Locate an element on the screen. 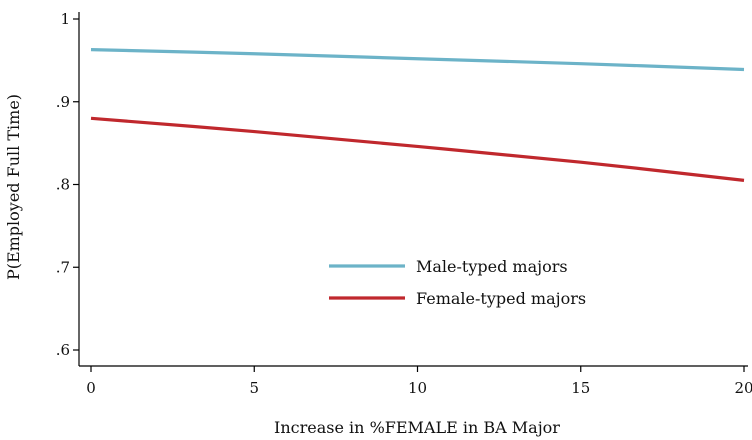 This screenshot has height=440, width=752. x-axis-ticks: 0 5 10 15 20 is located at coordinates (419, 381).